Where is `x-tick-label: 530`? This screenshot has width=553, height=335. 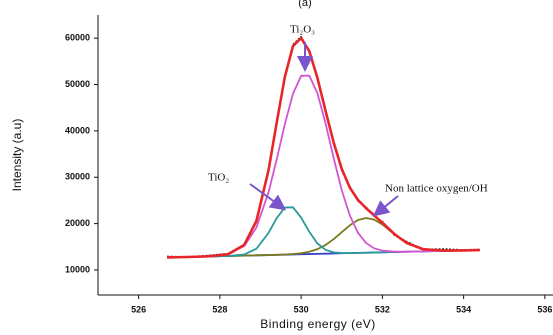 x-tick-label: 530 is located at coordinates (301, 309).